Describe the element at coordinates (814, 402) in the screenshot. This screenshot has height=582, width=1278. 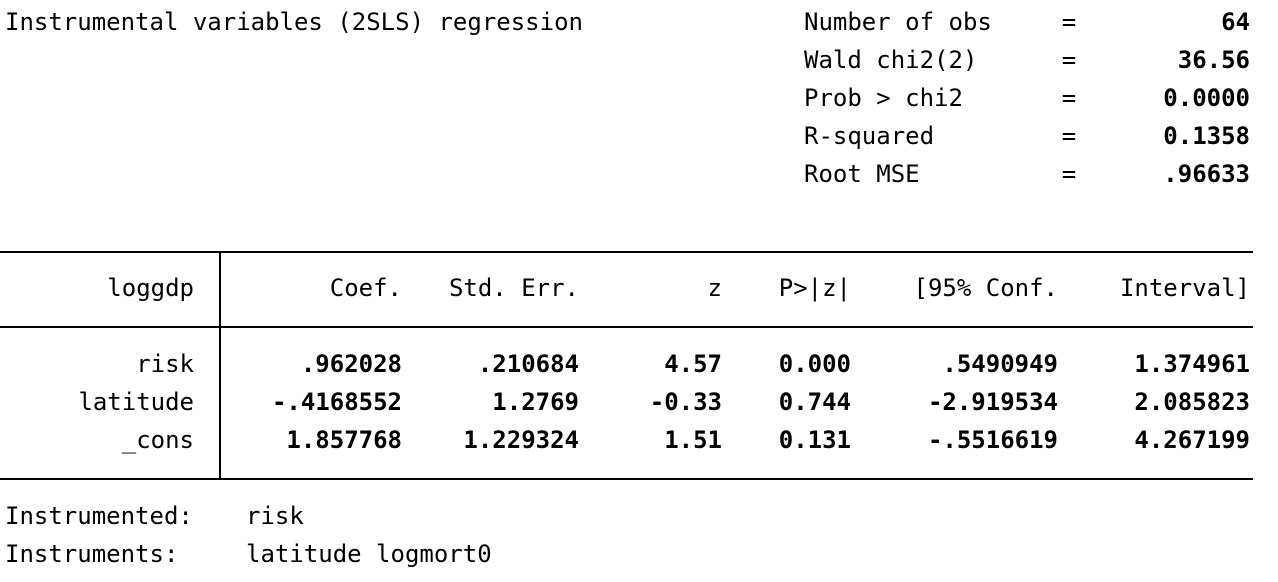
I see `table-cell-p: 0.744` at that location.